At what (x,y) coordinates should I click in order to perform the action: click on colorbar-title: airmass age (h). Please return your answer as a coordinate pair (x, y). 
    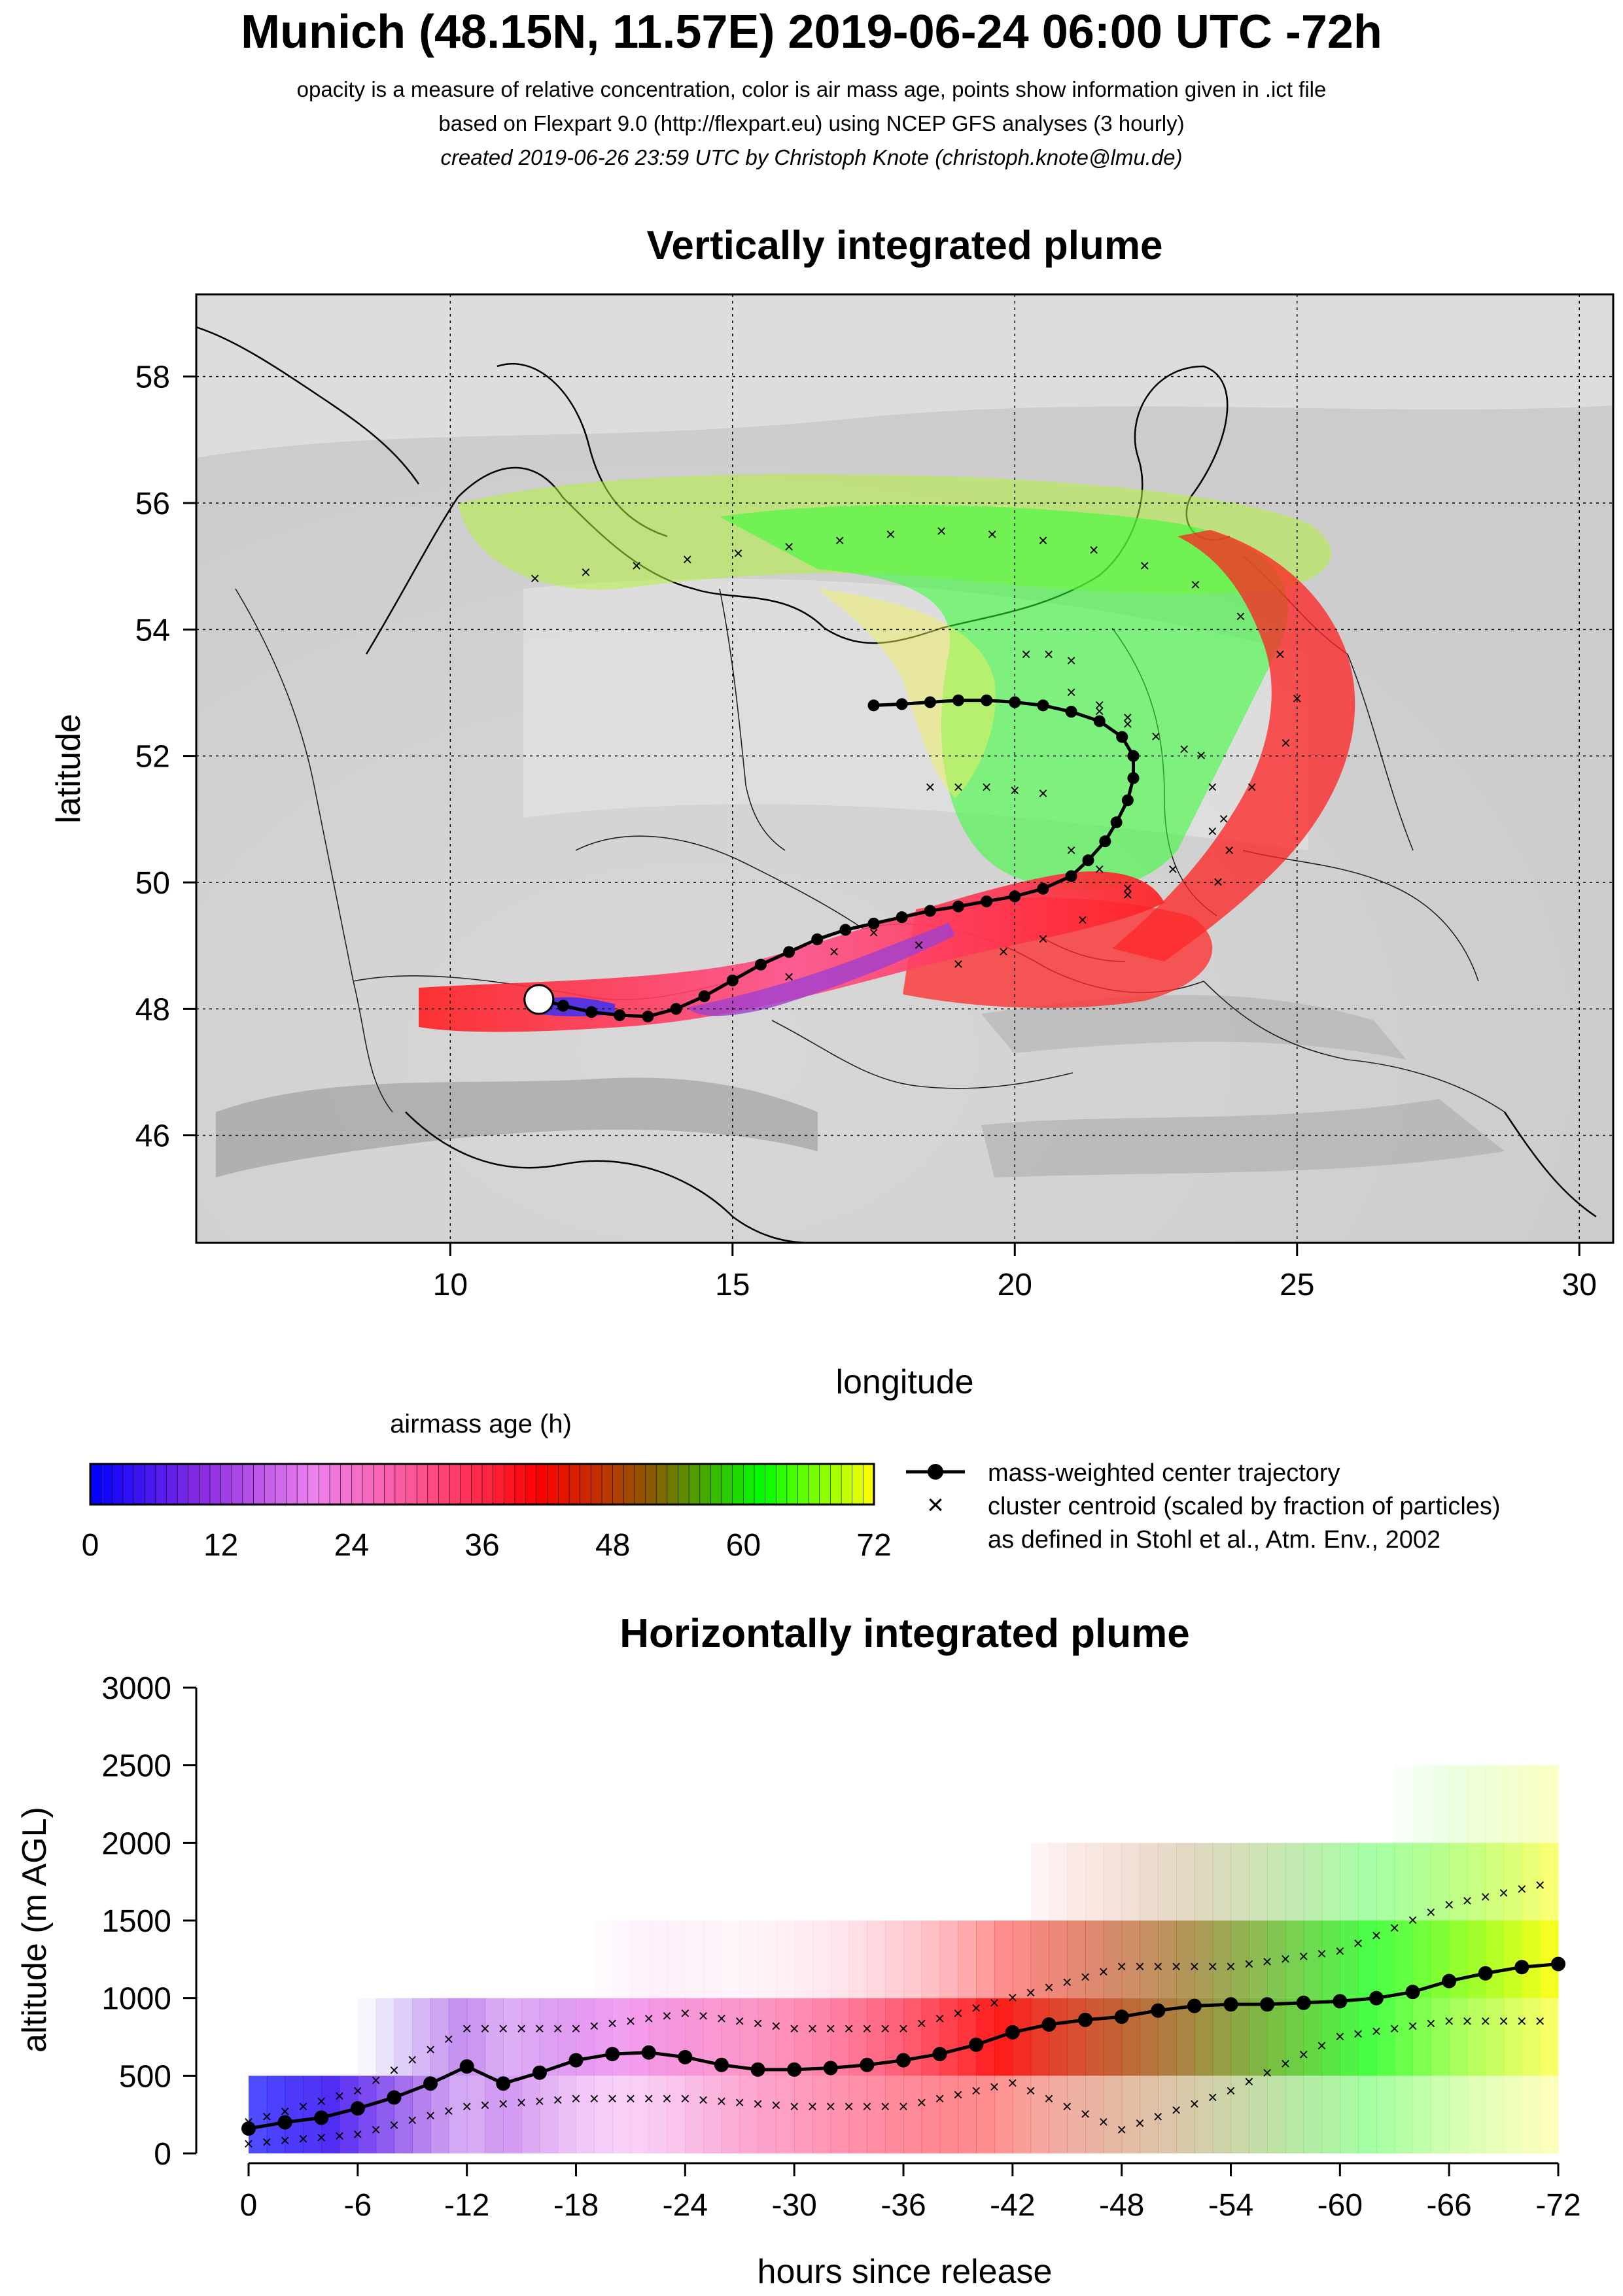
    Looking at the image, I should click on (481, 1424).